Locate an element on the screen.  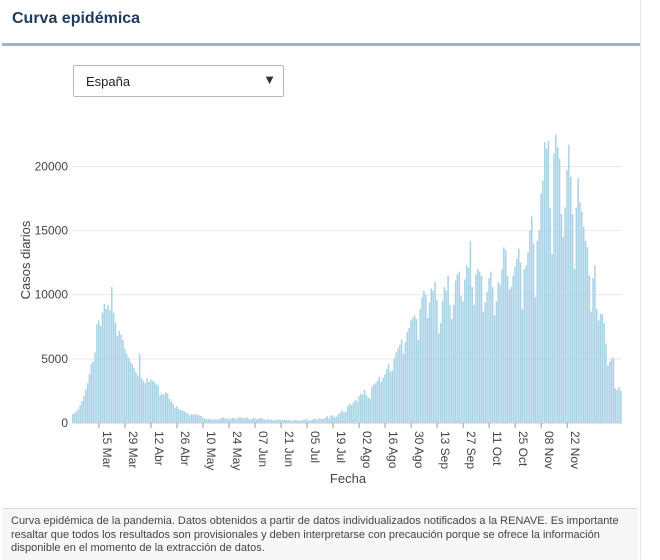
region-select: España ▼ is located at coordinates (178, 81).